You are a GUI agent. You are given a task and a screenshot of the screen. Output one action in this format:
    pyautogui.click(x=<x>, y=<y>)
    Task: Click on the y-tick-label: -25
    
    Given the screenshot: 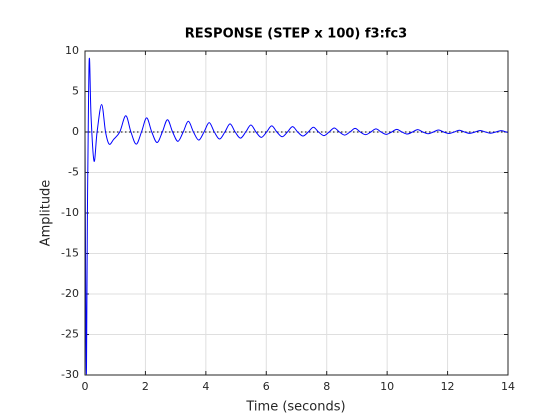 What is the action you would take?
    pyautogui.click(x=70, y=334)
    